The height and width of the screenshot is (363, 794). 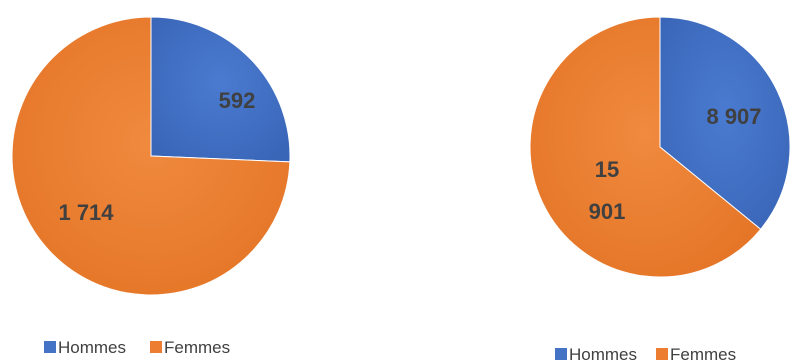 I want to click on pie-1-labels: 592 1 714, so click(x=156, y=156).